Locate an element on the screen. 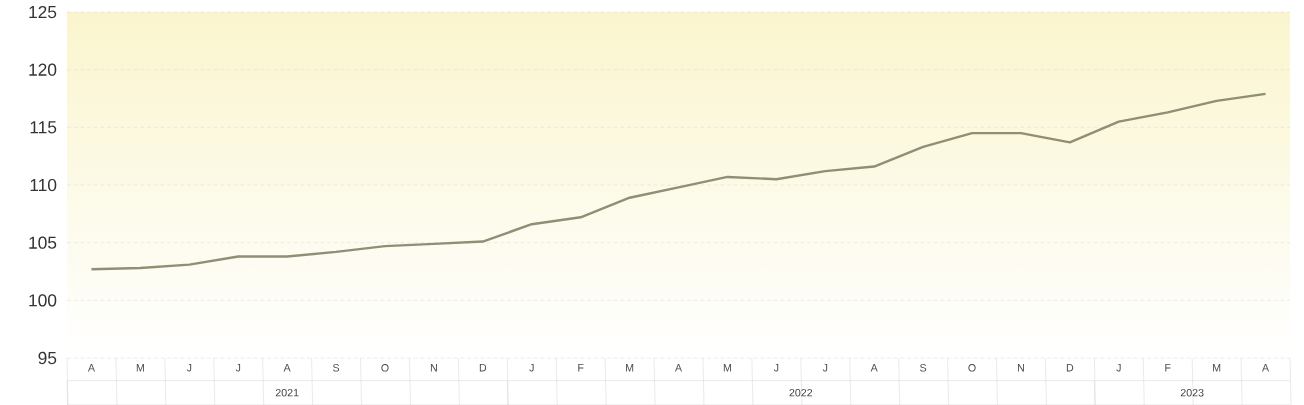 The width and height of the screenshot is (1304, 405). text: 2022 is located at coordinates (801, 392).